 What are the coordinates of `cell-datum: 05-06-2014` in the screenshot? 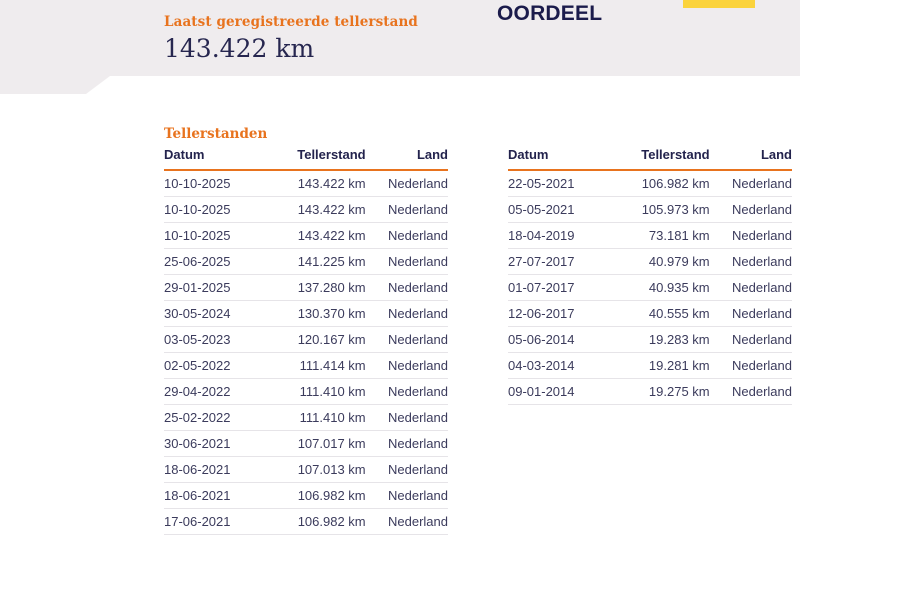 It's located at (562, 339).